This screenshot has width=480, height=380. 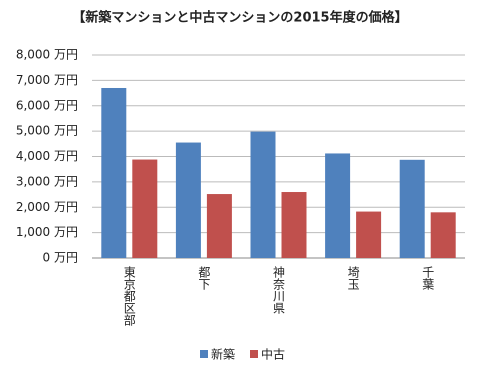 I want to click on y-tick-label: 3,000 万円, so click(x=47, y=181).